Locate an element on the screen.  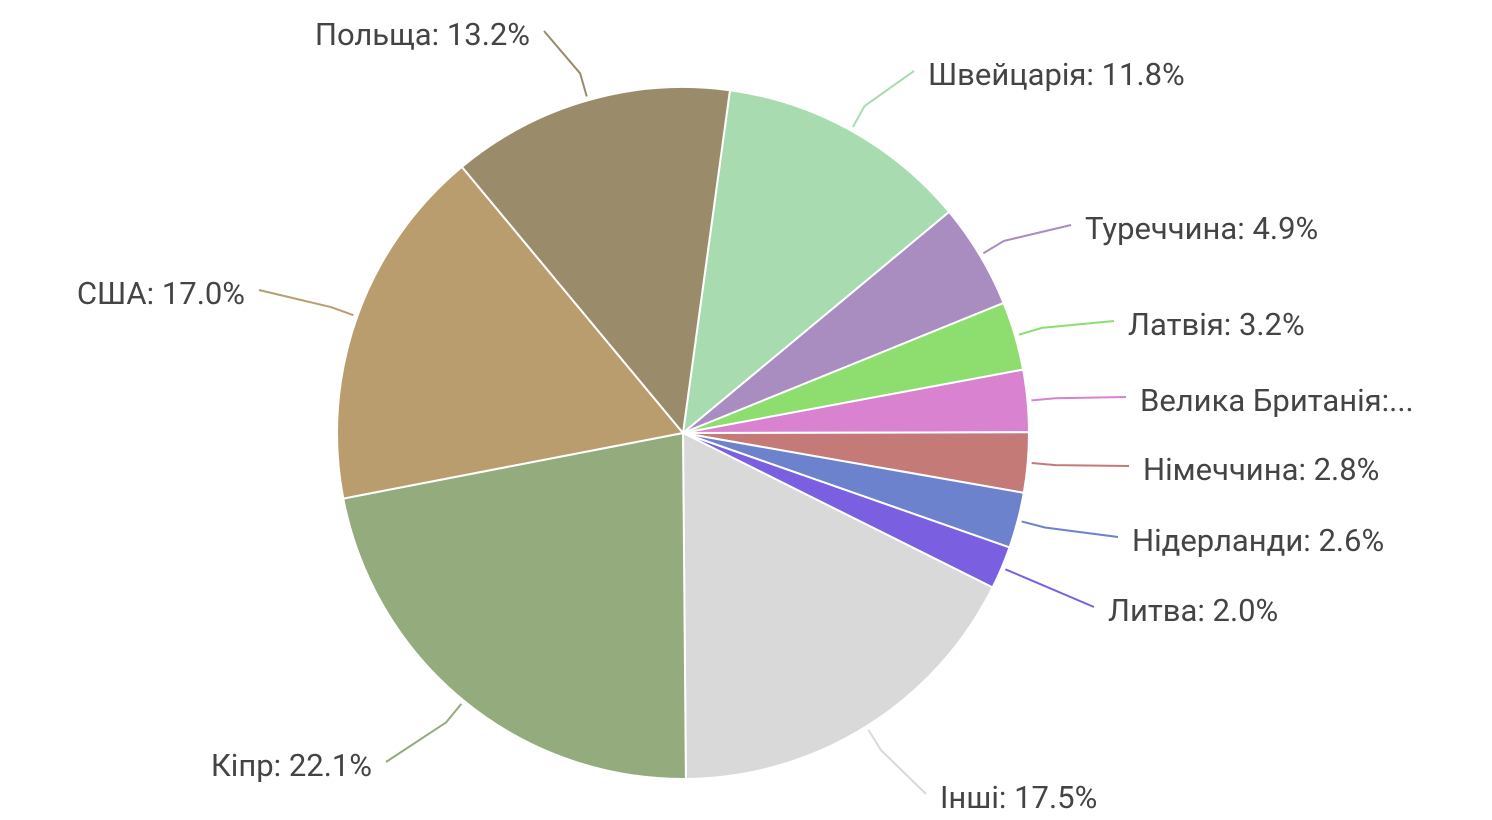
data-label: Інші: 17.5% is located at coordinates (1018, 797).